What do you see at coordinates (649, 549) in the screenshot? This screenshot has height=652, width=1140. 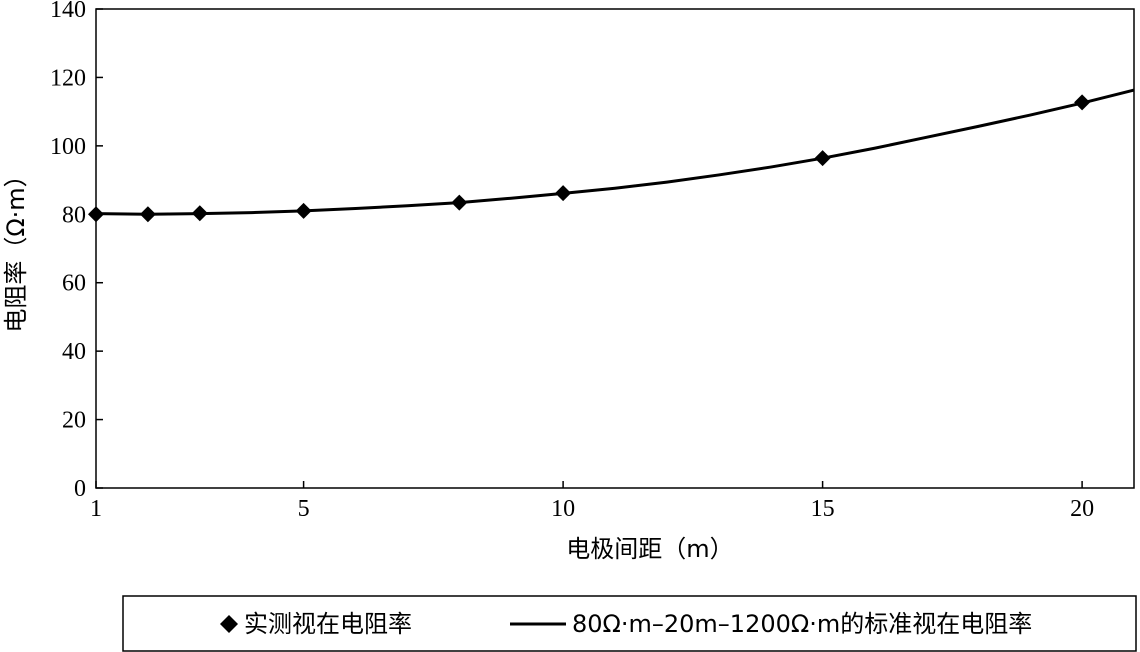 I see `x-axis-title: 电极间距（m）` at bounding box center [649, 549].